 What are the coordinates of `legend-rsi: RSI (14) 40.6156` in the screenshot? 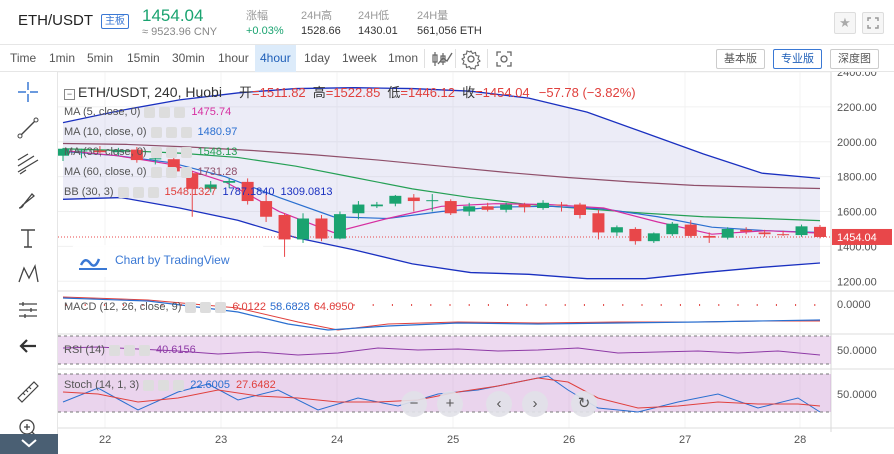 It's located at (130, 350).